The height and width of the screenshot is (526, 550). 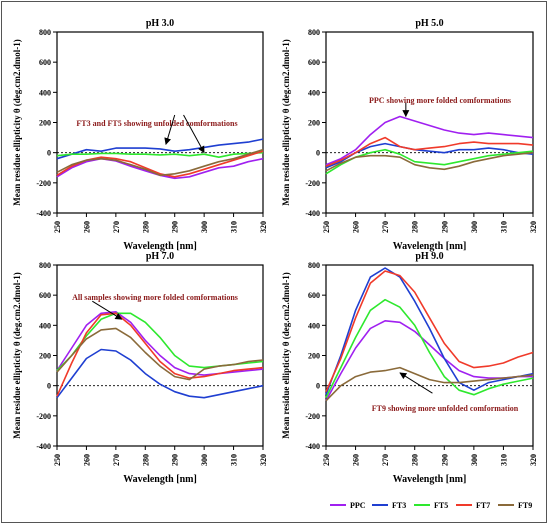 What do you see at coordinates (160, 256) in the screenshot?
I see `chart-title: pH 7.0` at bounding box center [160, 256].